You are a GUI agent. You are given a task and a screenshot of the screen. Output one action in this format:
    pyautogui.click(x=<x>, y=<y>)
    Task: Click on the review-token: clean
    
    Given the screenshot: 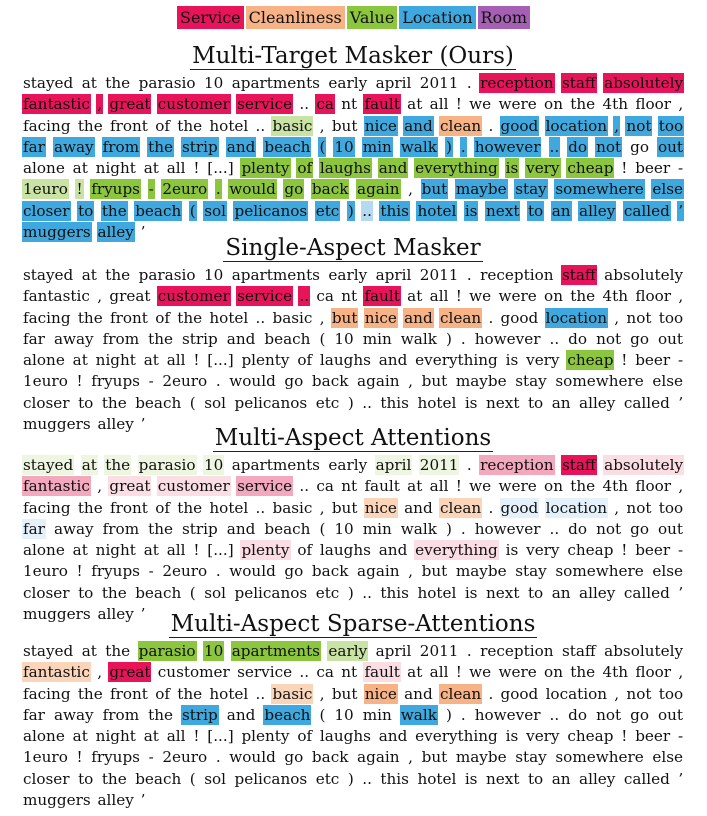 What is the action you would take?
    pyautogui.click(x=460, y=693)
    